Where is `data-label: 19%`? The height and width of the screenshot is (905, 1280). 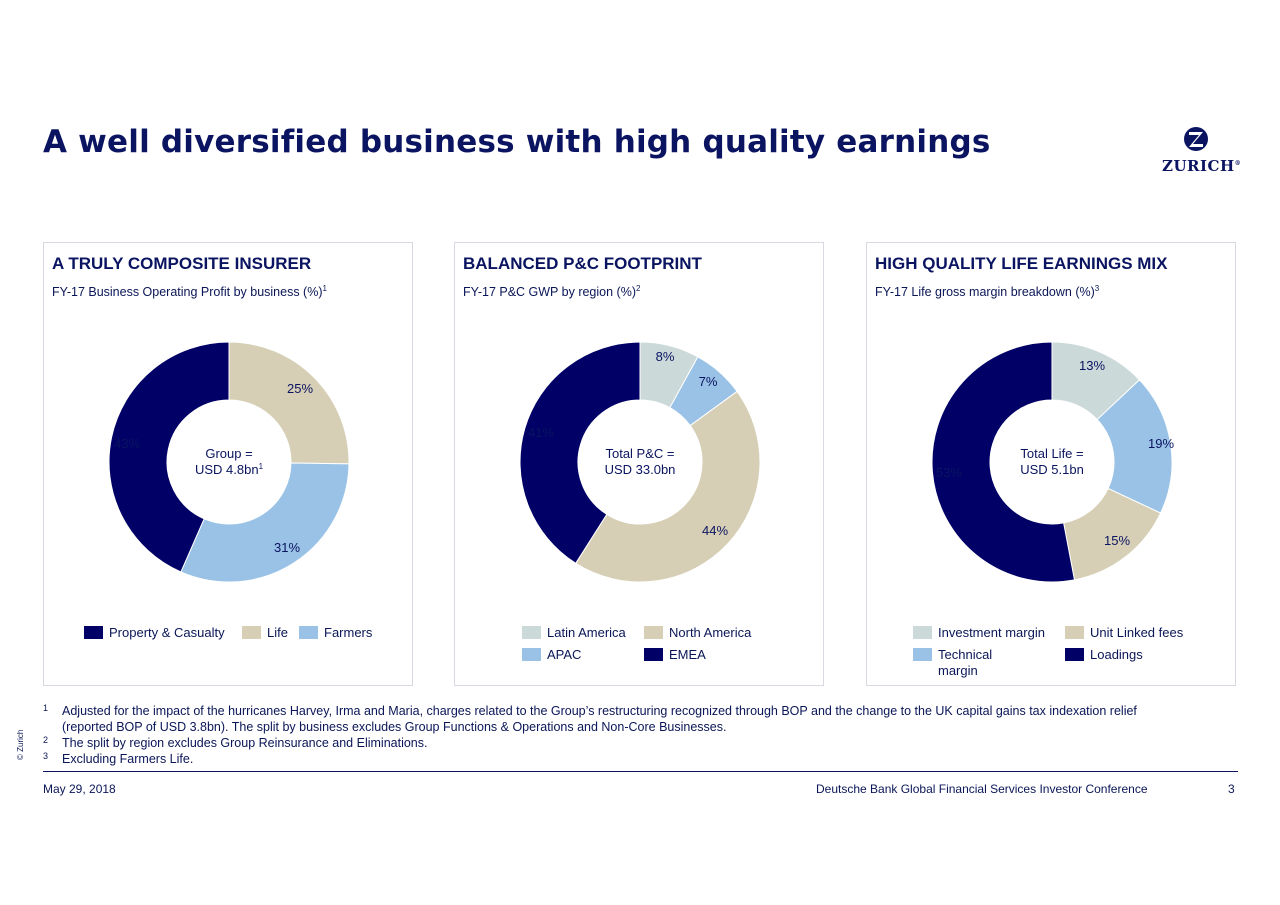 data-label: 19% is located at coordinates (1161, 443).